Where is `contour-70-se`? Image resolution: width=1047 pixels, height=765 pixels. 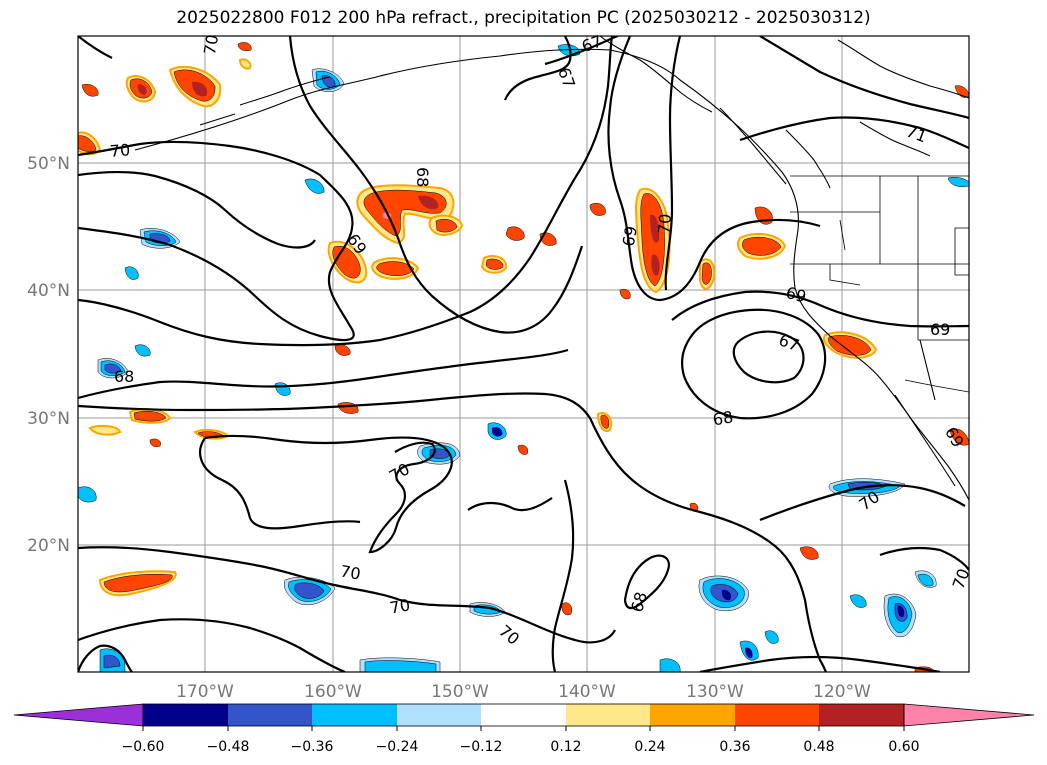
contour-70-se is located at coordinates (862, 503).